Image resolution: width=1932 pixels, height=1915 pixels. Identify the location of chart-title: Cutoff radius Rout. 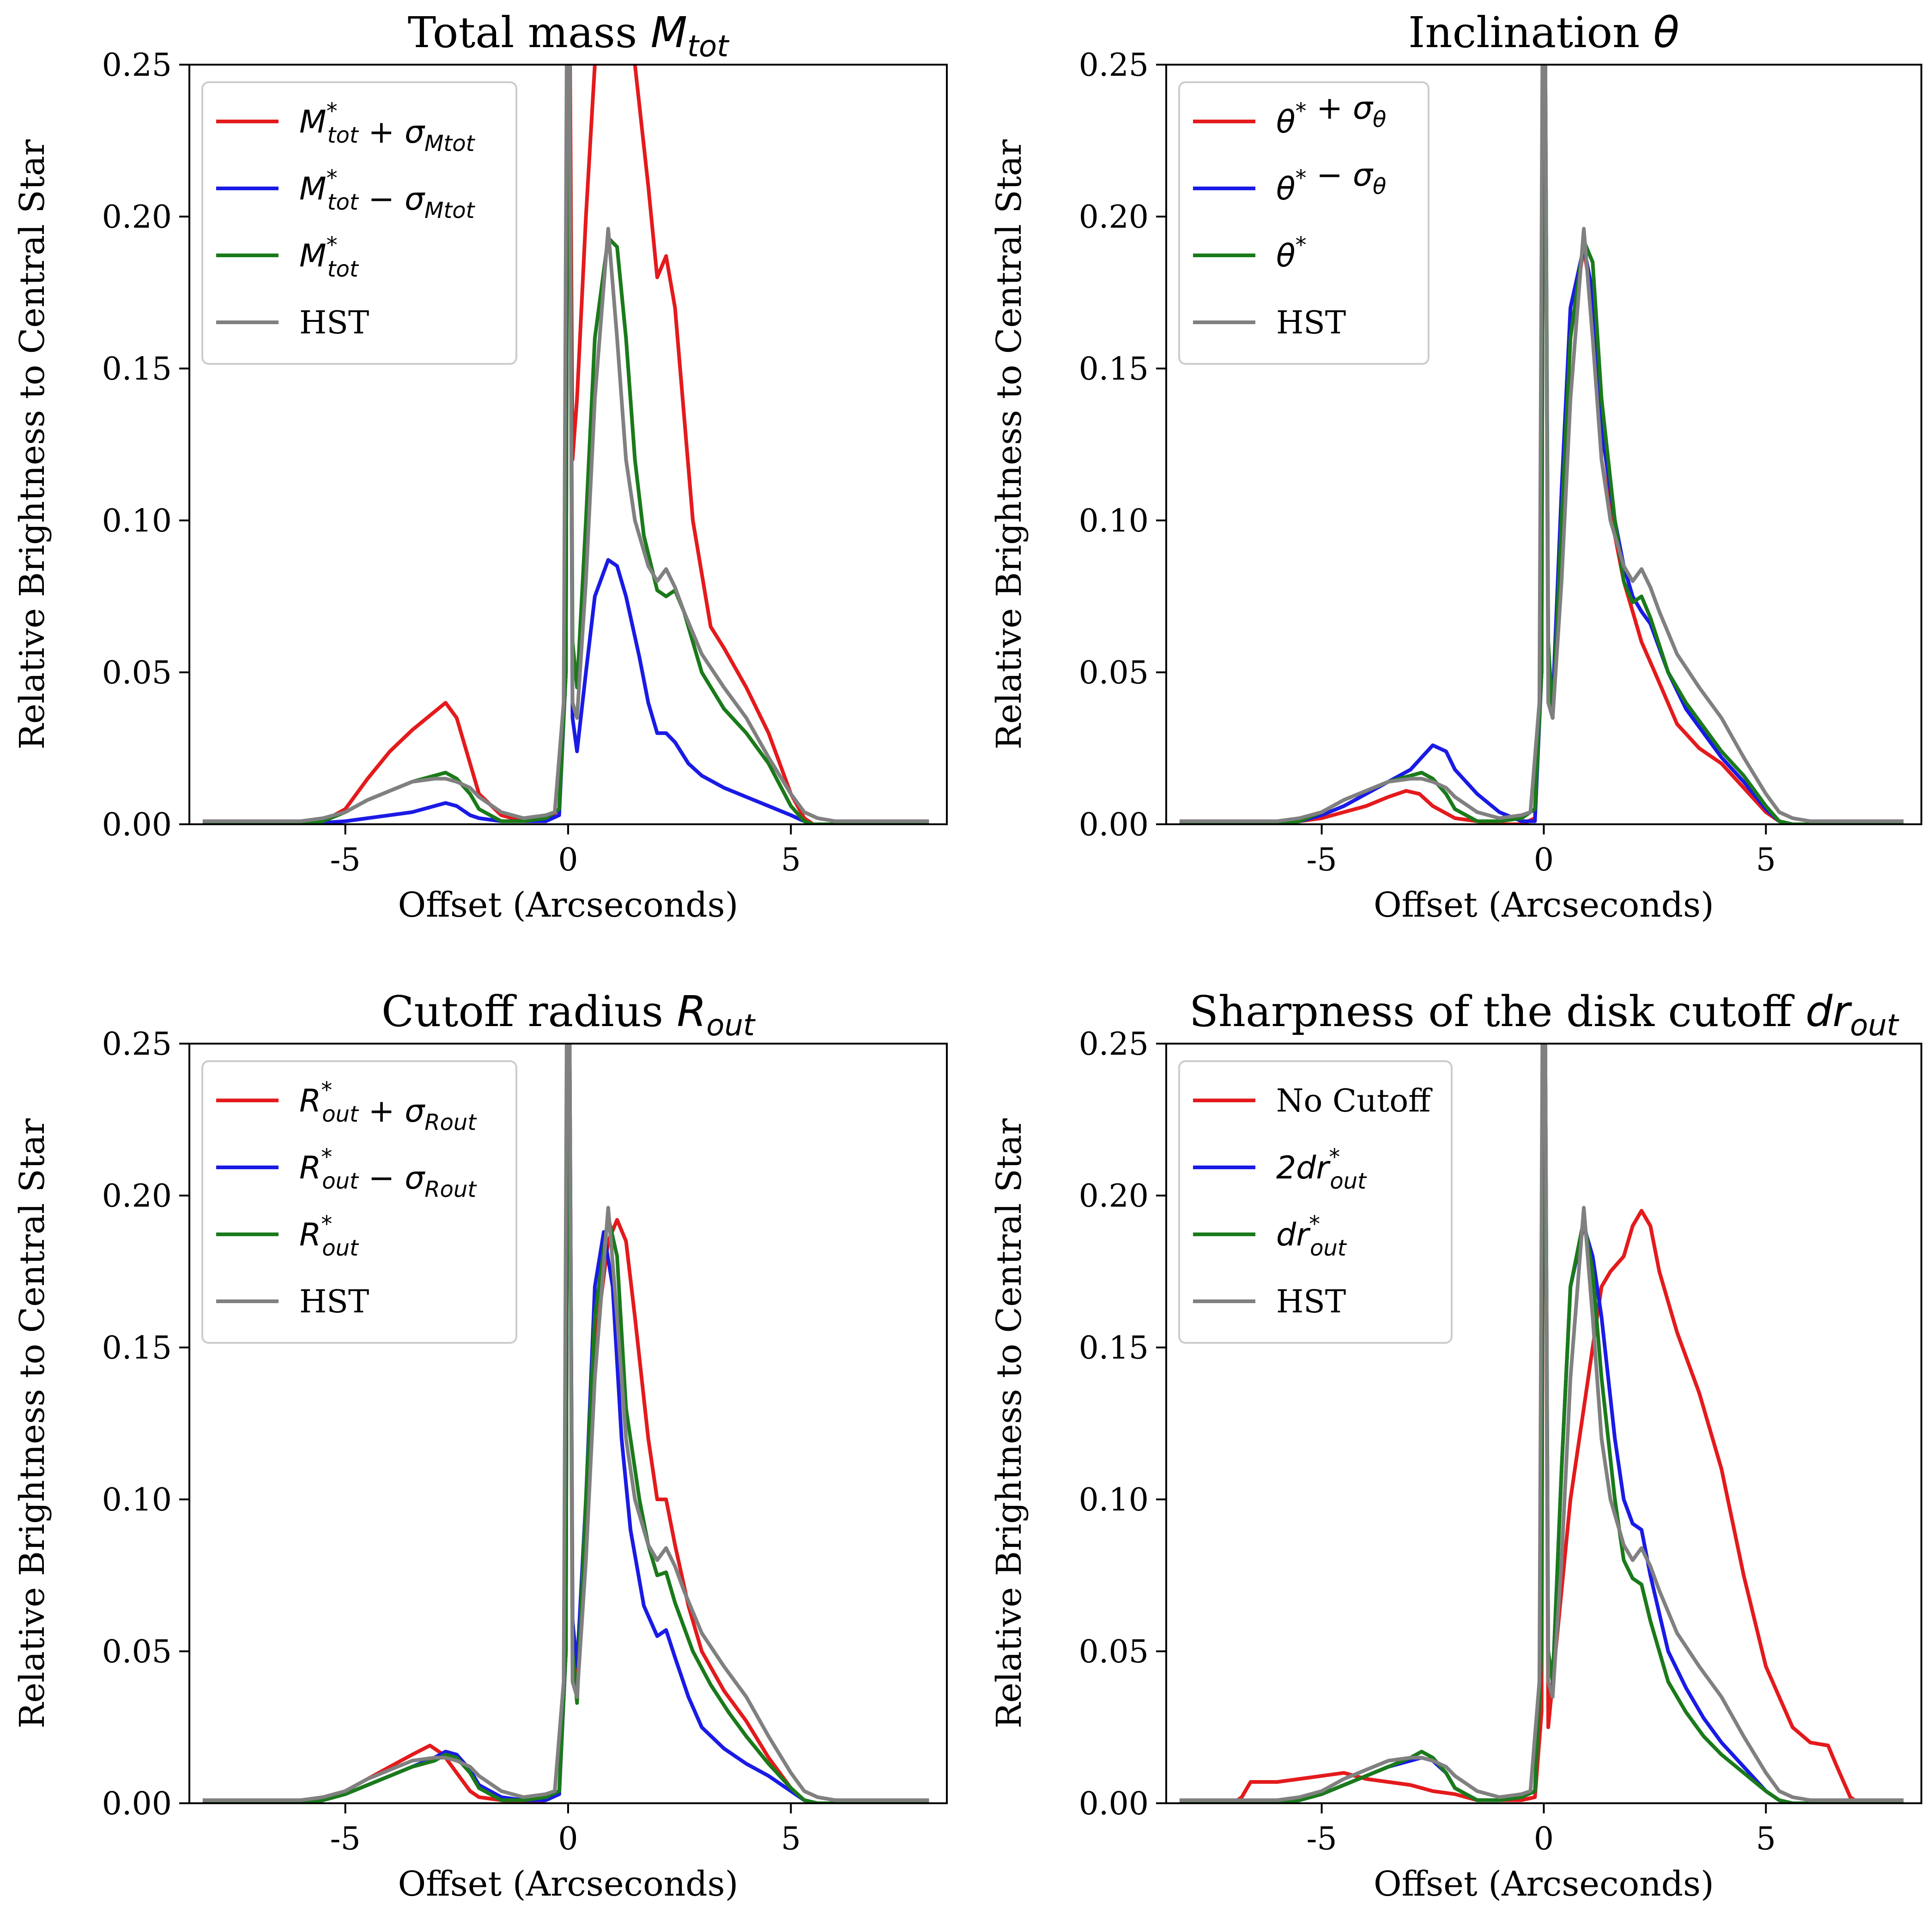
(569, 1015).